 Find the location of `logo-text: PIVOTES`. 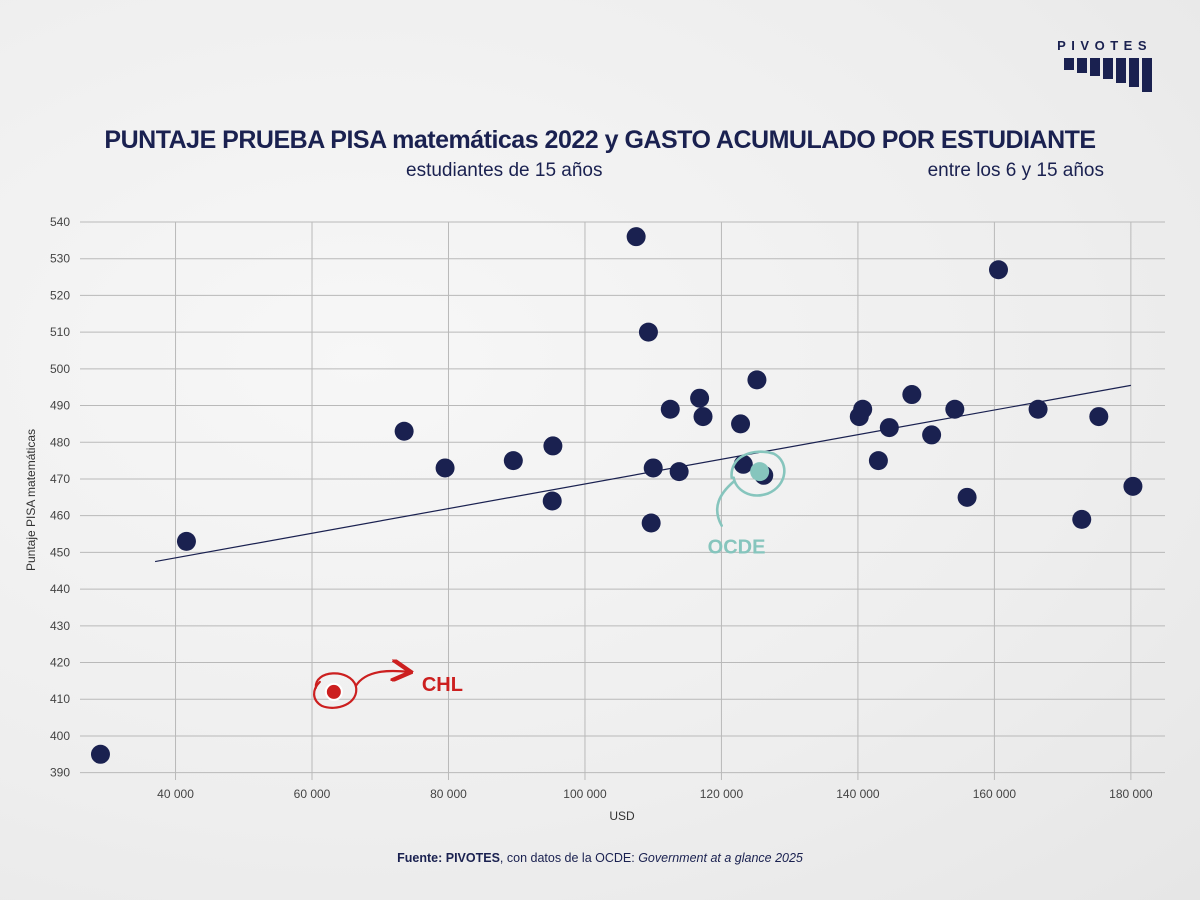

logo-text: PIVOTES is located at coordinates (1104, 45).